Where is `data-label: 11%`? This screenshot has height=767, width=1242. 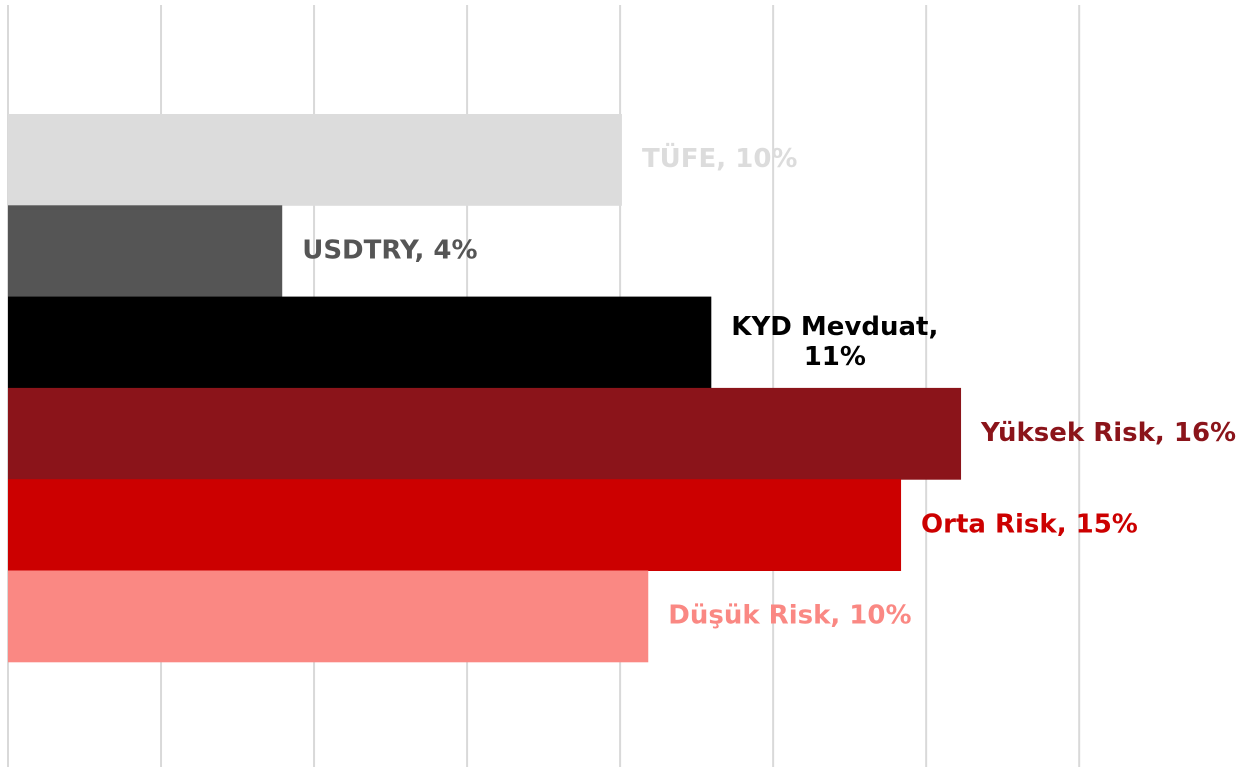 data-label: 11% is located at coordinates (835, 357).